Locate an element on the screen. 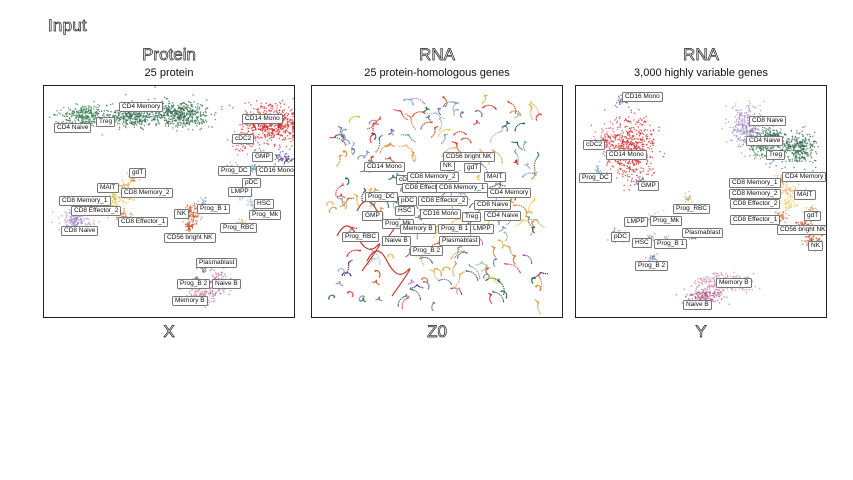 This screenshot has width=853, height=480. cluster-label-gmp: GMP is located at coordinates (648, 186).